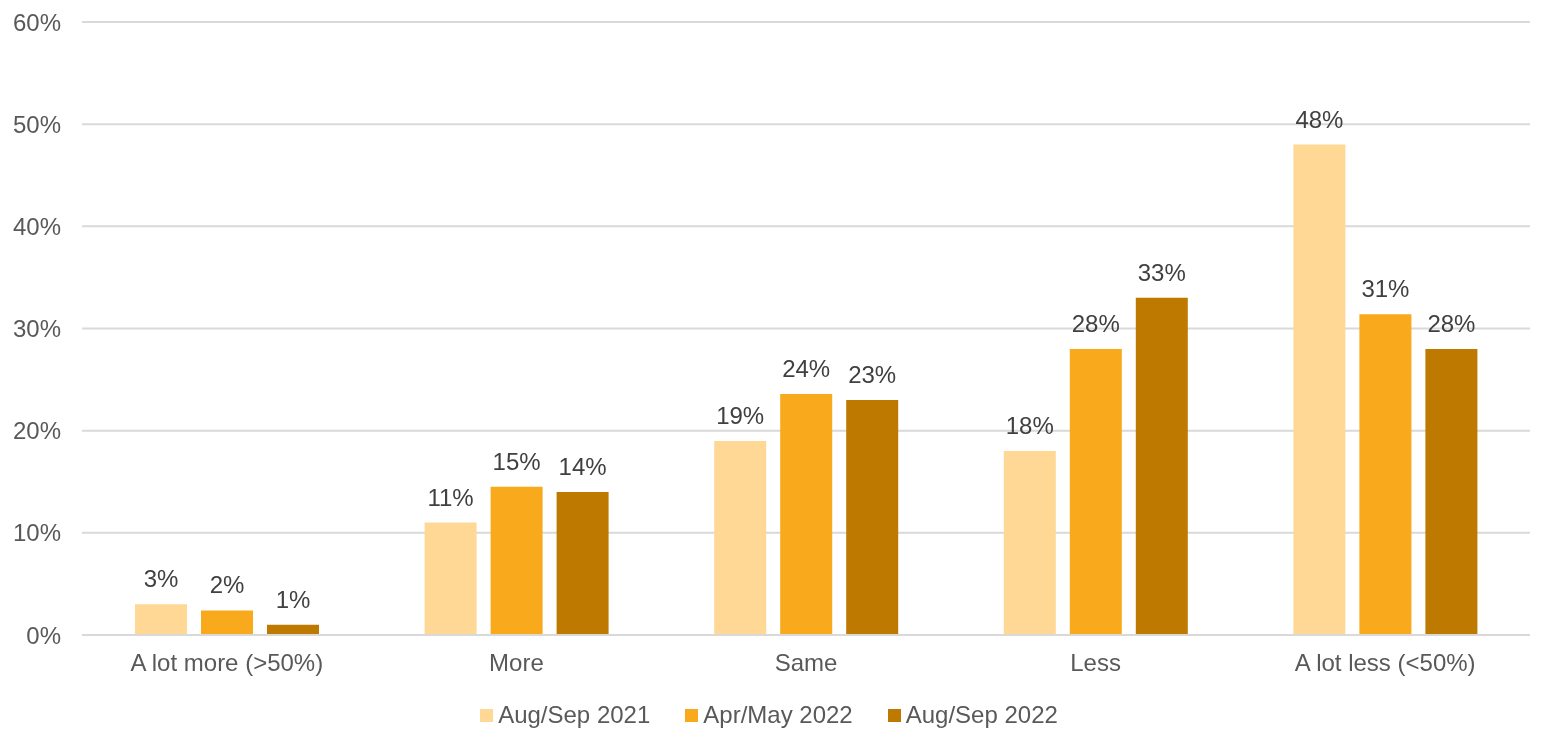 This screenshot has width=1544, height=730. Describe the element at coordinates (36, 124) in the screenshot. I see `y-tick-label: 50%` at that location.